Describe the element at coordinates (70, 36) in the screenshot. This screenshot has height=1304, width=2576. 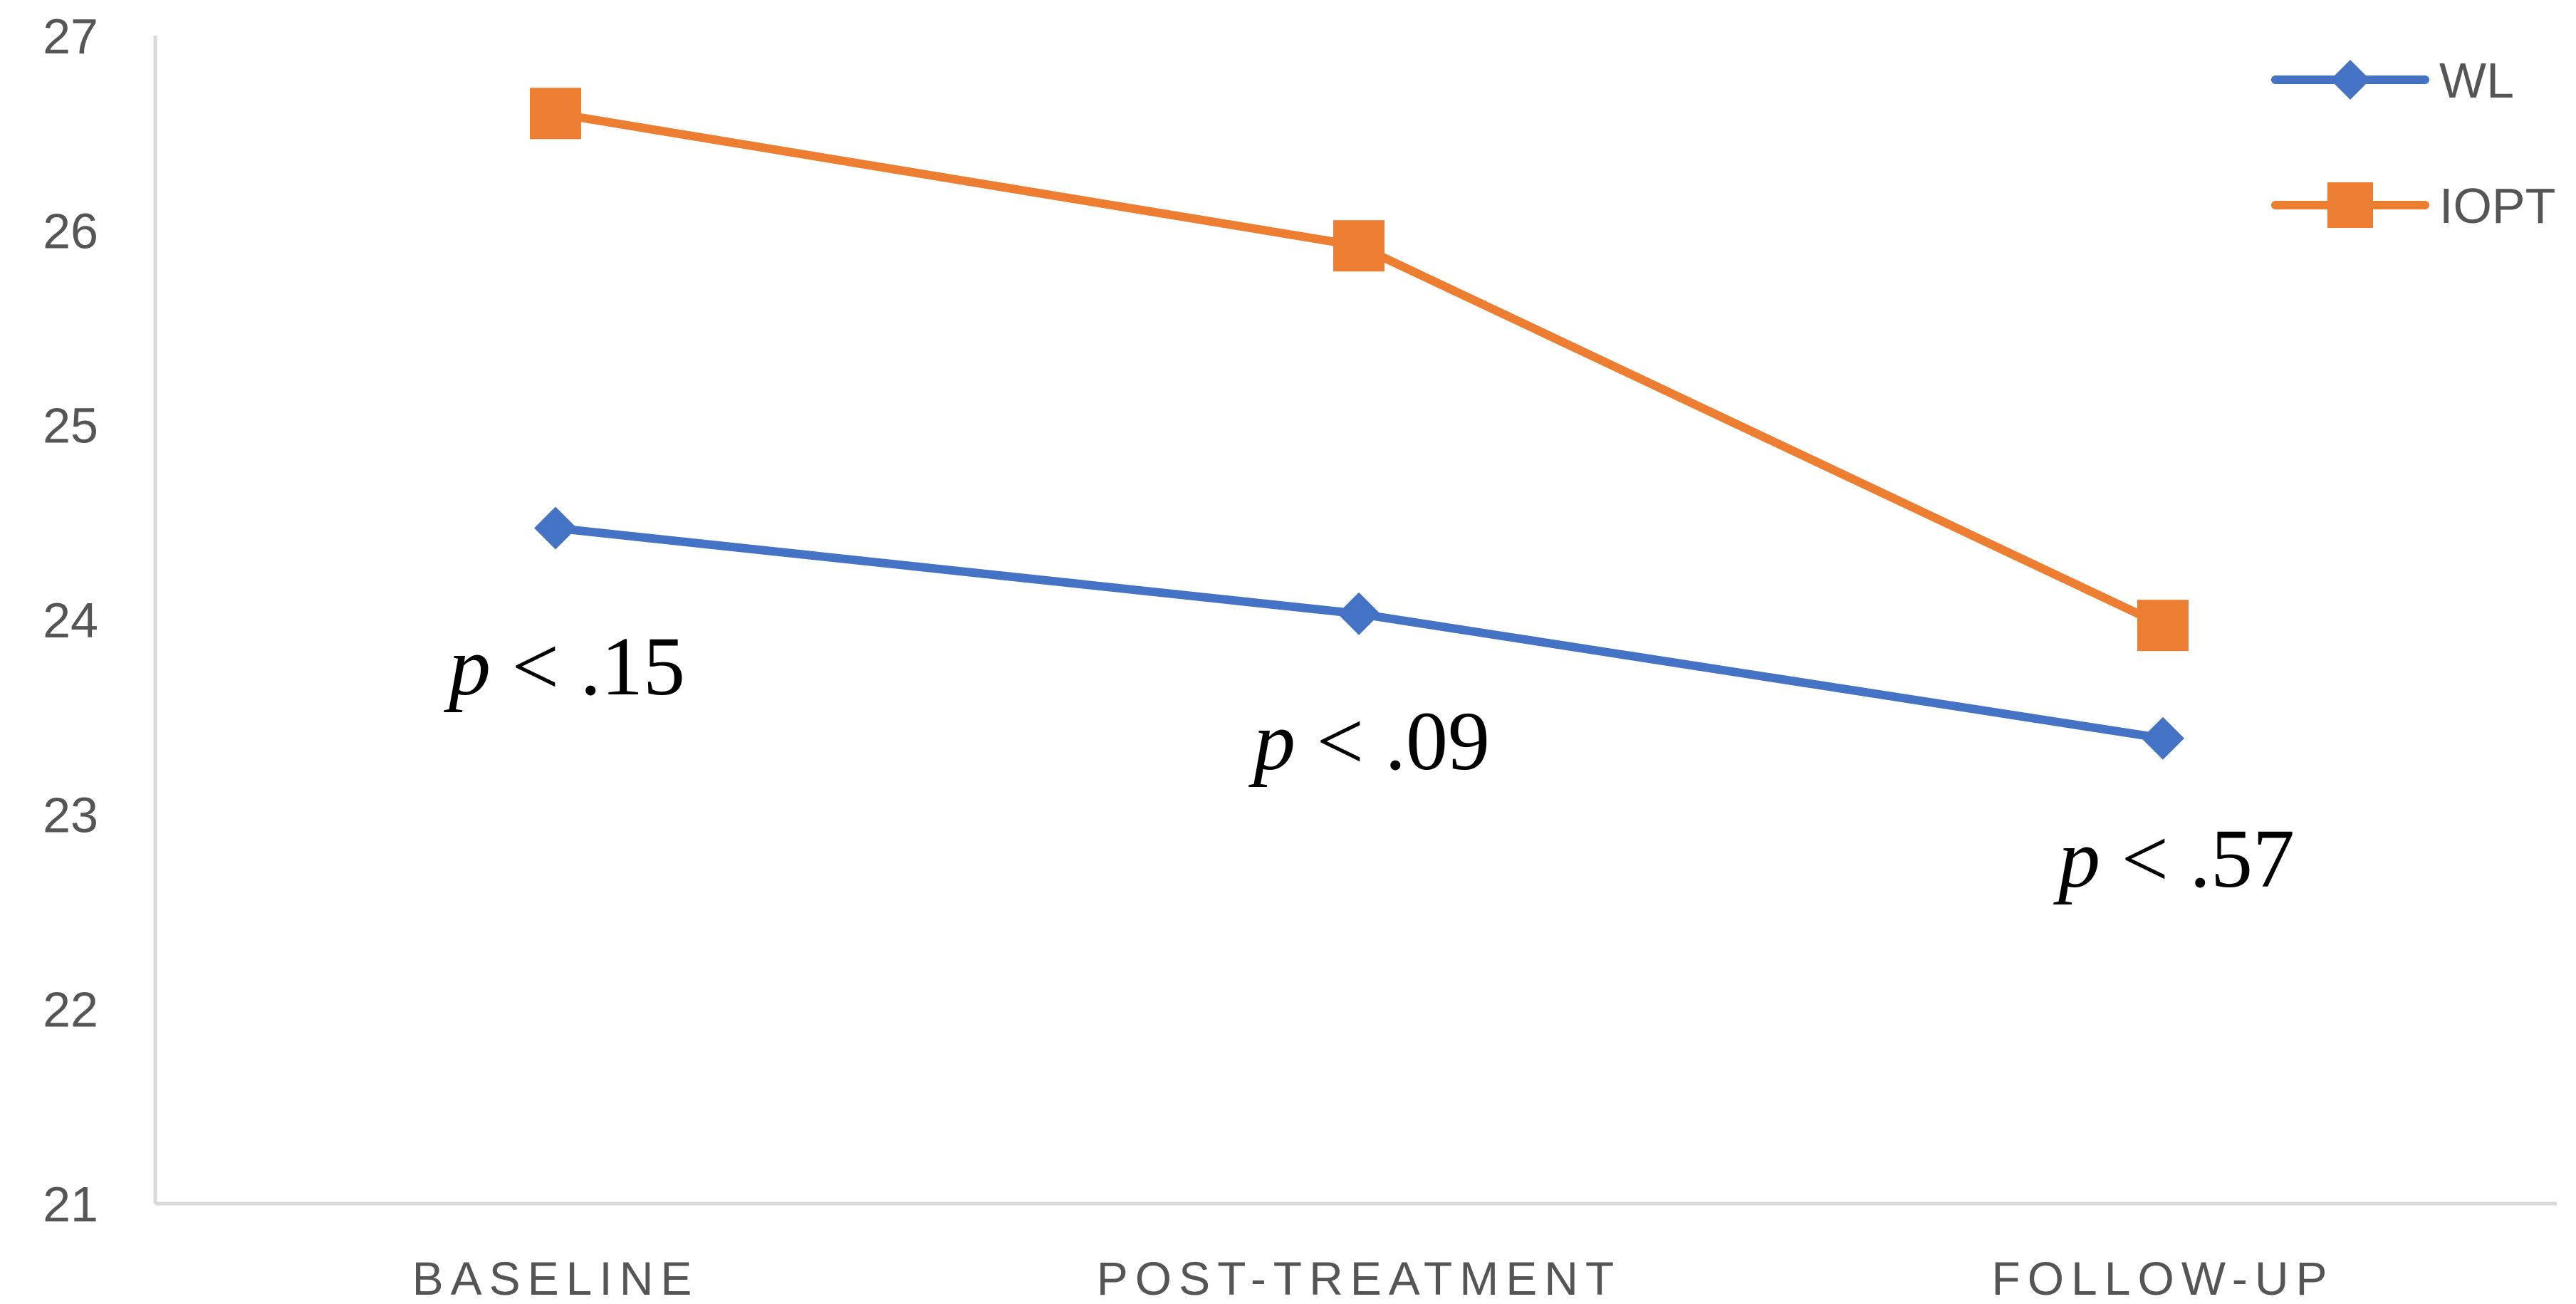
I see `y-tick-label: 27` at that location.